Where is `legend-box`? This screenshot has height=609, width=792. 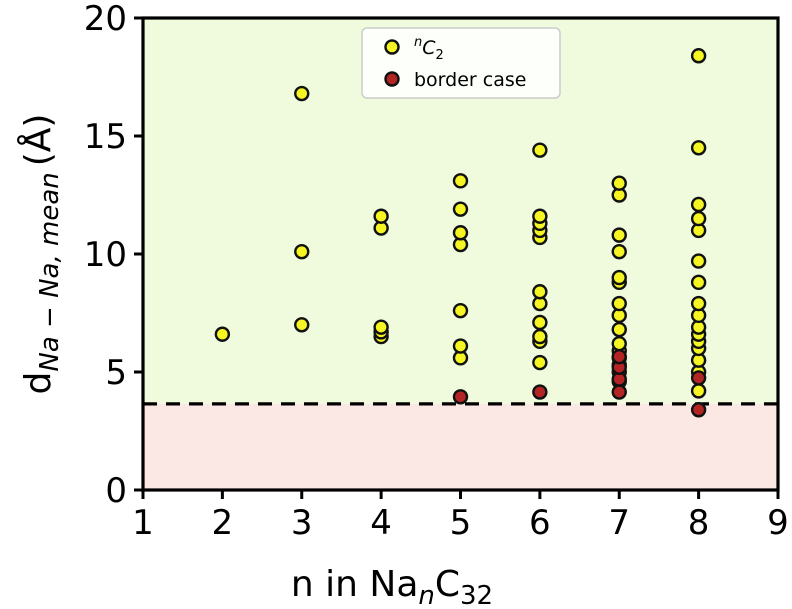
legend-box is located at coordinates (461, 63).